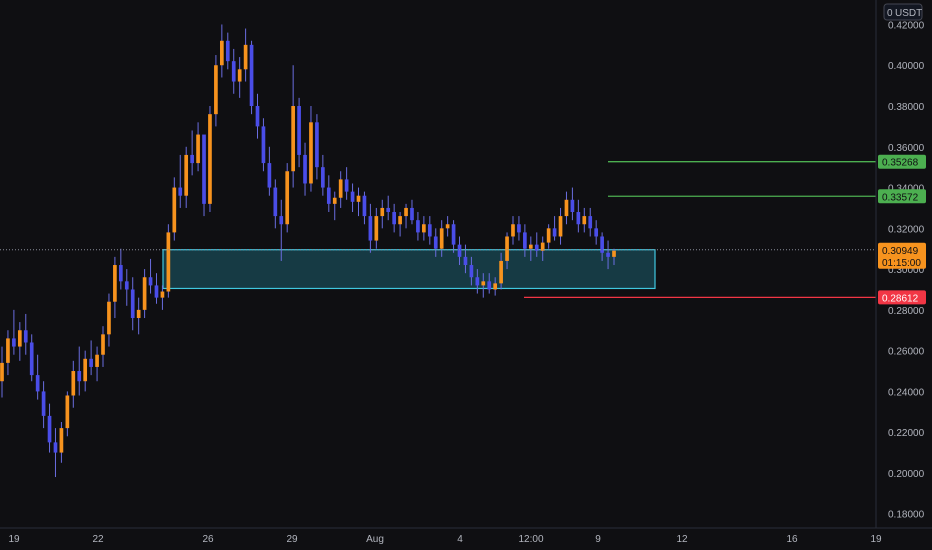 This screenshot has width=932, height=550. What do you see at coordinates (208, 539) in the screenshot?
I see `time-tick-label: 26` at bounding box center [208, 539].